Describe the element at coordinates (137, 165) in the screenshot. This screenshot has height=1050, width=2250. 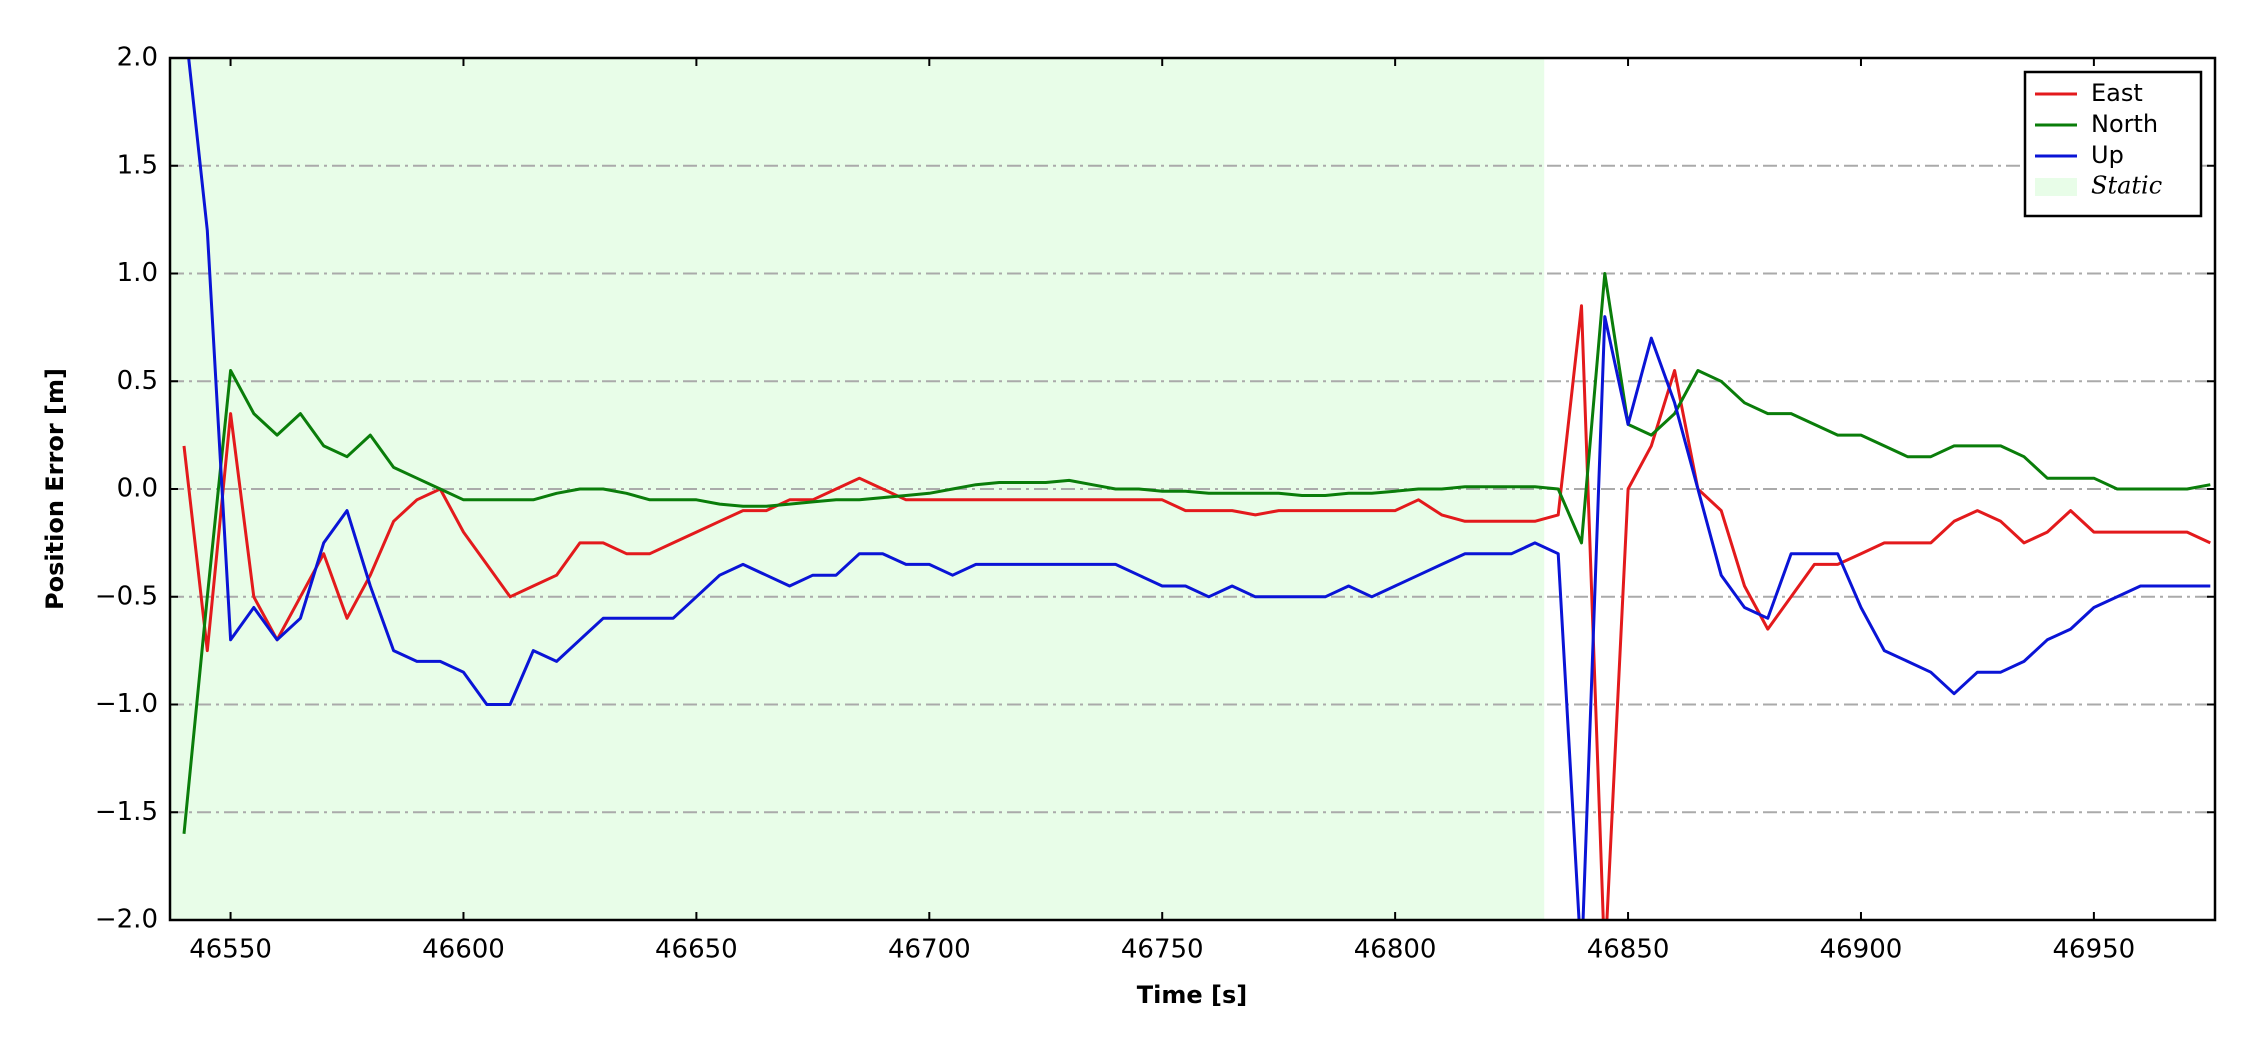
I see `y-tick-label: 1.5` at that location.